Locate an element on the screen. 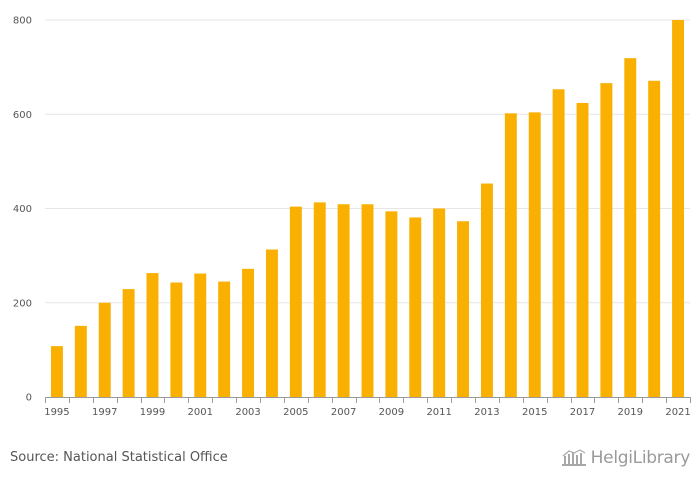 This screenshot has height=483, width=700. bar-1998 is located at coordinates (128, 343).